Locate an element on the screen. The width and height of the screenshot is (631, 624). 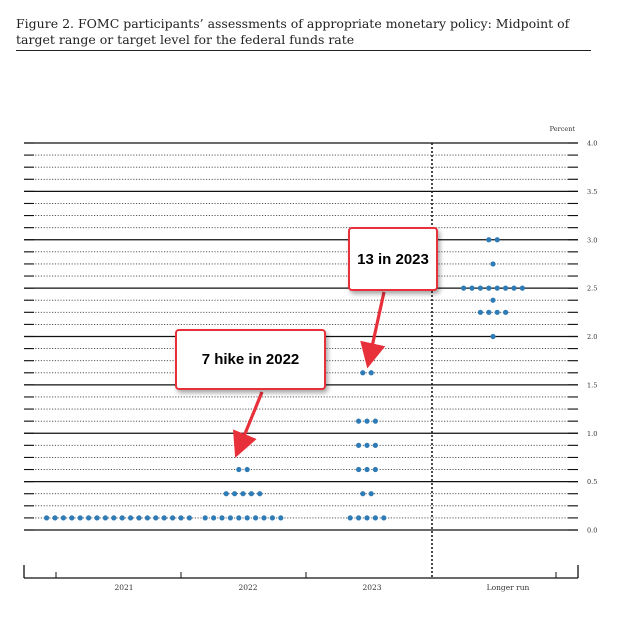
y-tick-label: 0.5 is located at coordinates (592, 482).